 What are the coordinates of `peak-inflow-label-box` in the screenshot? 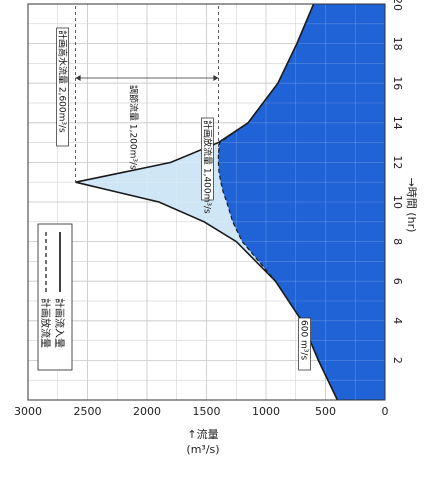 It's located at (62, 87).